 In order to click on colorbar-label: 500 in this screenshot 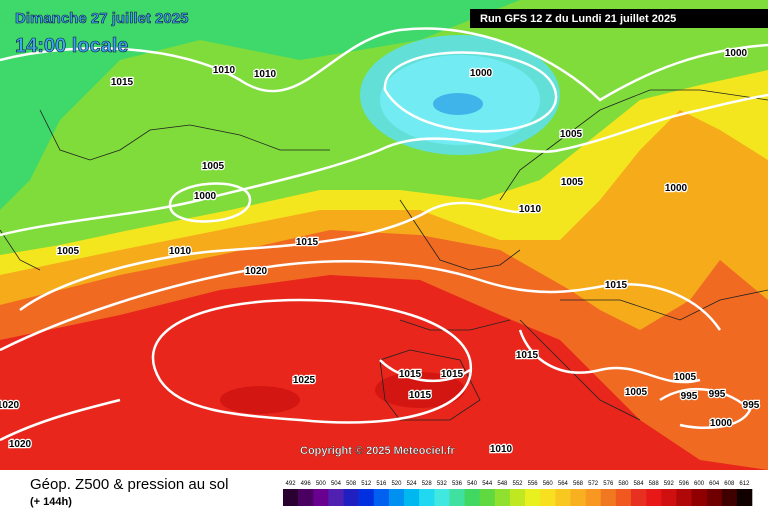, I will do `click(321, 484)`.